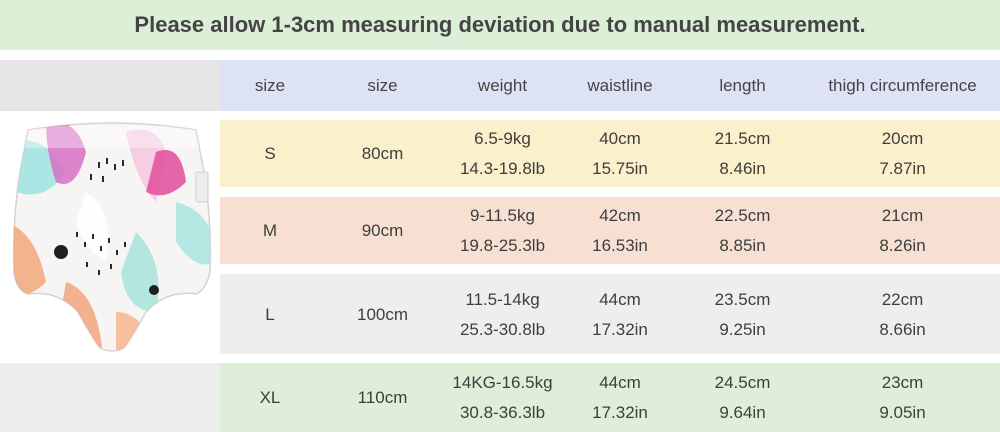 This screenshot has height=432, width=1000. What do you see at coordinates (620, 153) in the screenshot?
I see `waist-value: 40cm 15.75in` at bounding box center [620, 153].